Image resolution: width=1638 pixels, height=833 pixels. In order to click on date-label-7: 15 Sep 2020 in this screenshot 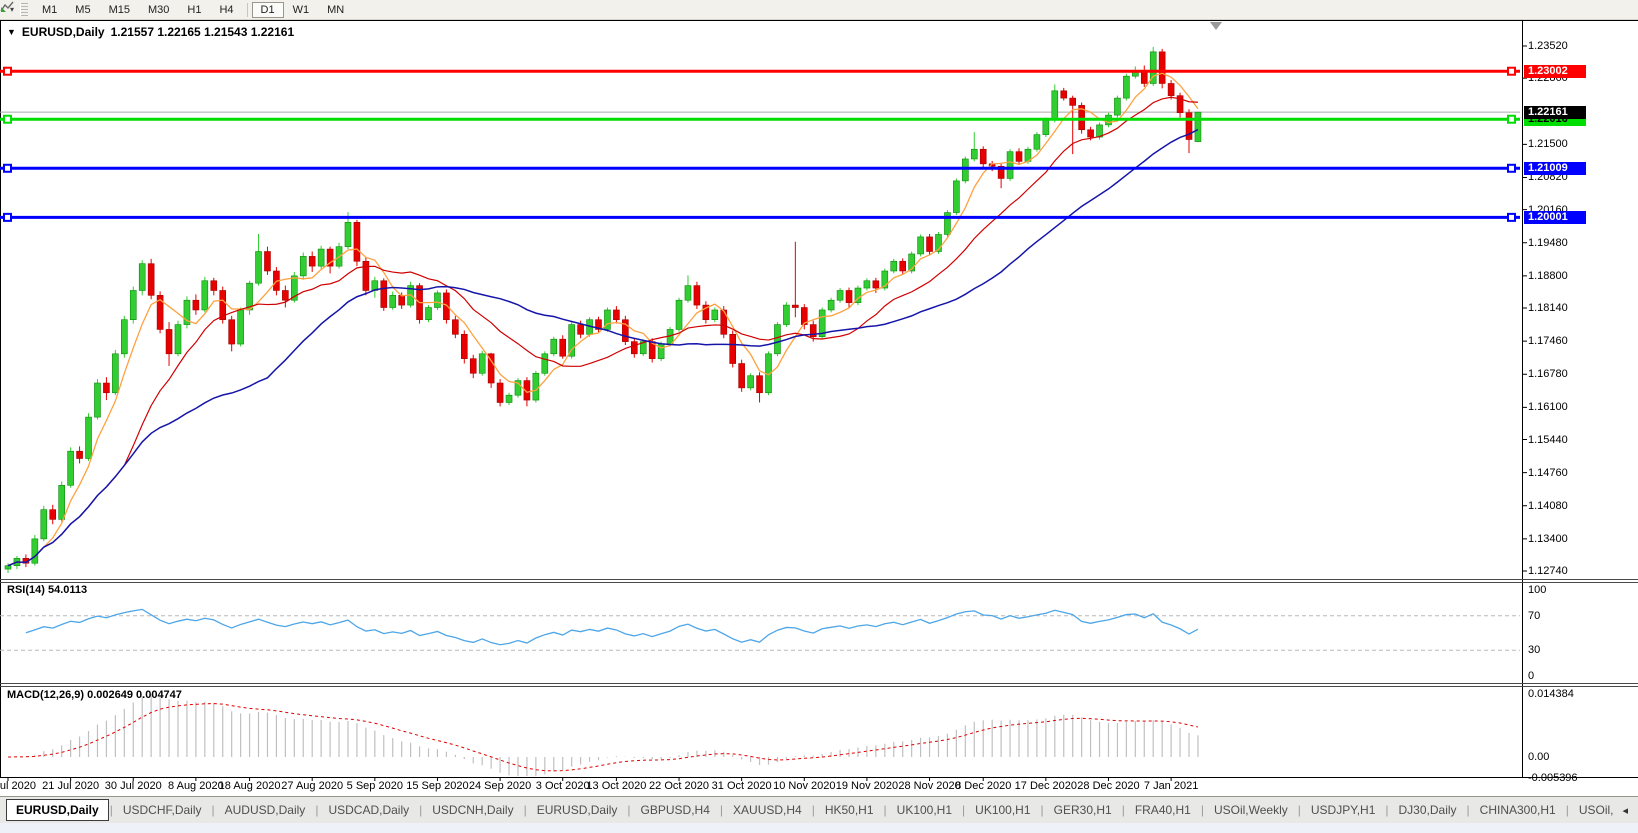, I will do `click(437, 786)`.